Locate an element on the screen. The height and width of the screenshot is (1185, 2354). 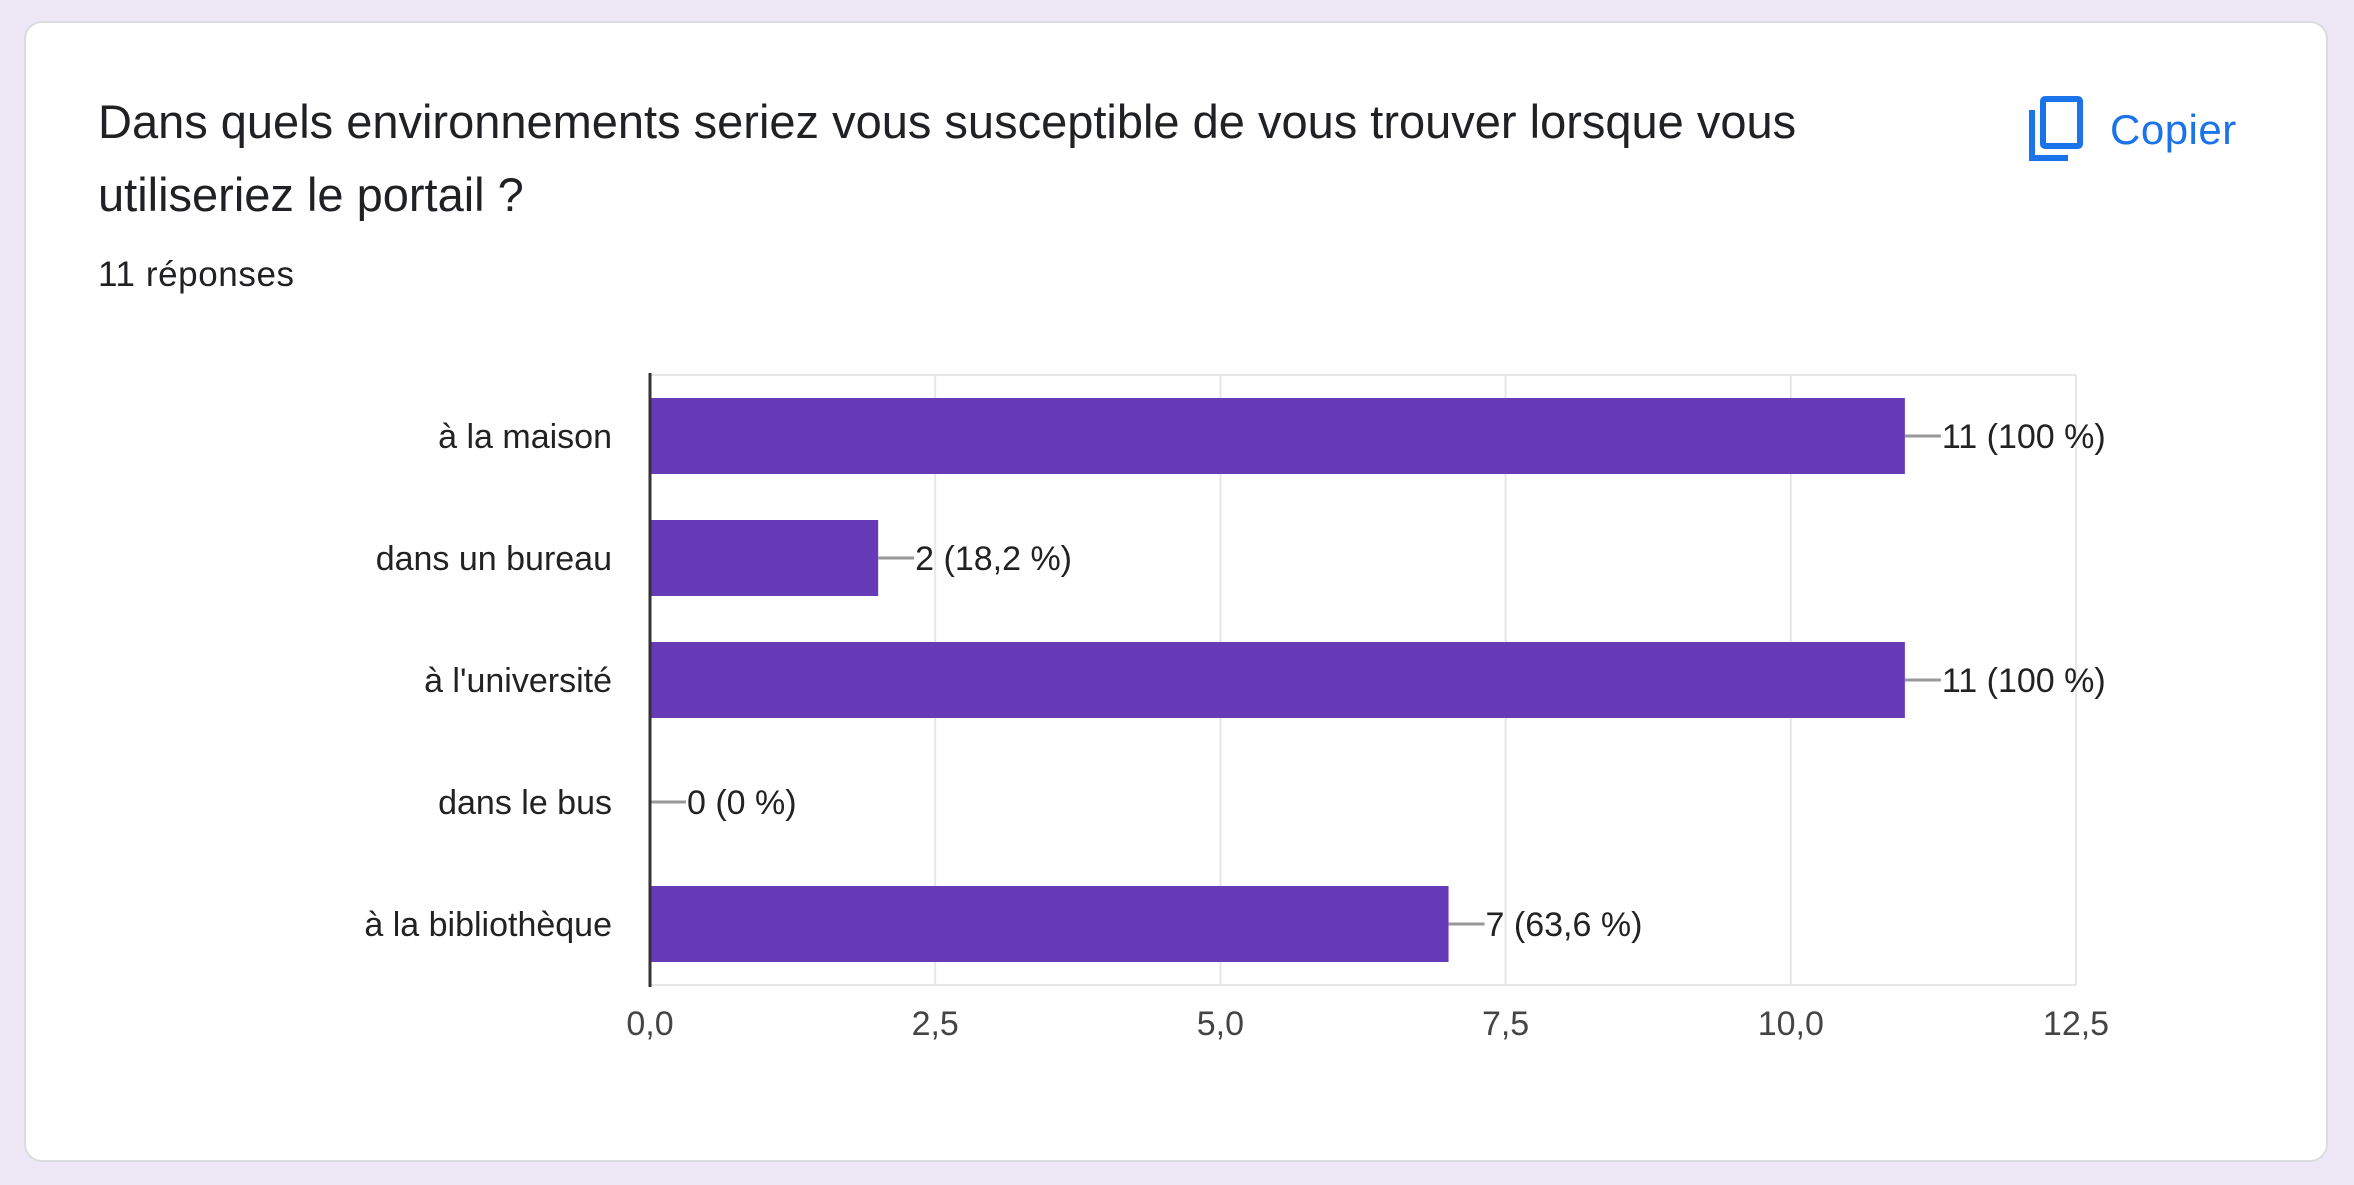
data-label: 7 (63,6 %) is located at coordinates (1564, 925).